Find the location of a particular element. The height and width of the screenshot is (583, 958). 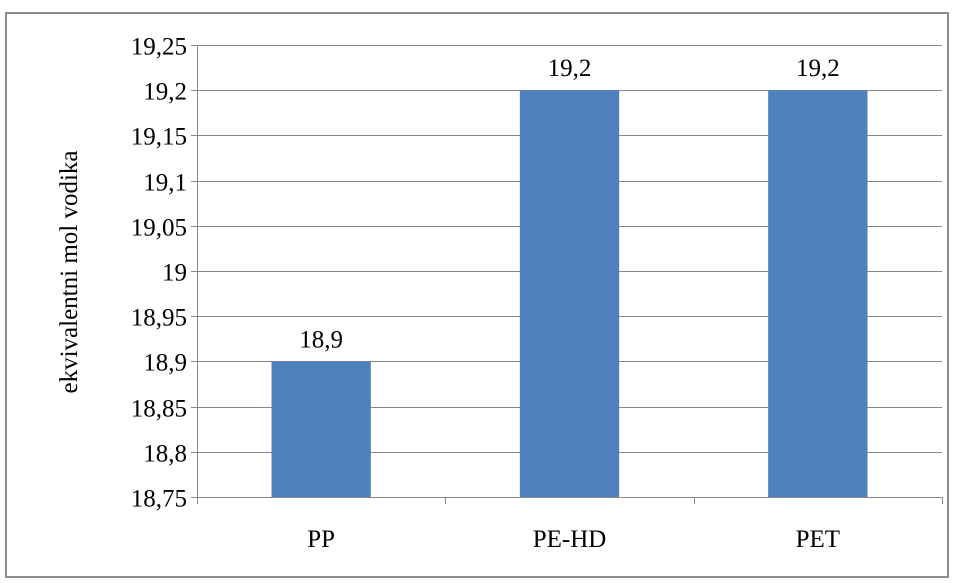

x-tick-label: PET is located at coordinates (818, 539).